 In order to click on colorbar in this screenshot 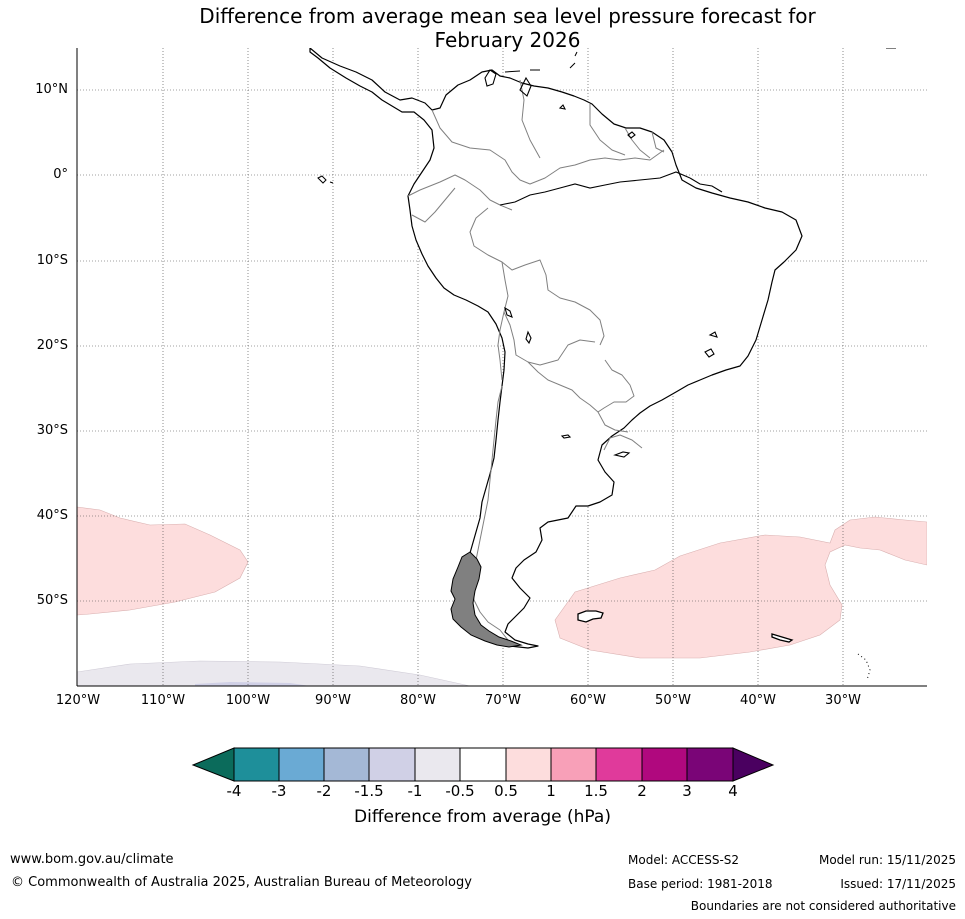, I will do `click(483, 764)`.